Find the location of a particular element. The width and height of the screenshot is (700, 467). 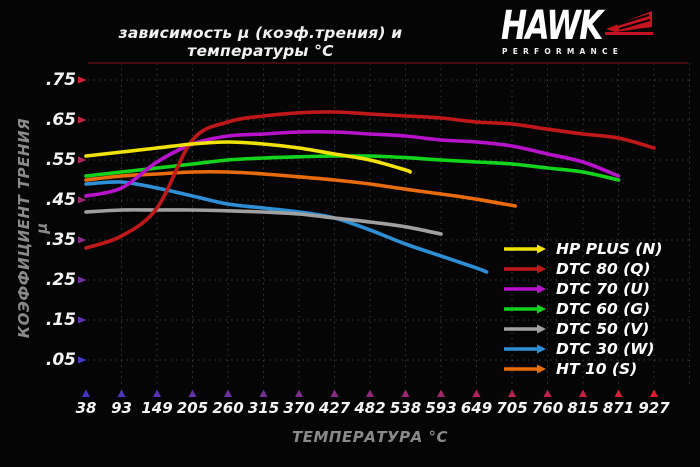

x-tick-label: 649 is located at coordinates (476, 408).